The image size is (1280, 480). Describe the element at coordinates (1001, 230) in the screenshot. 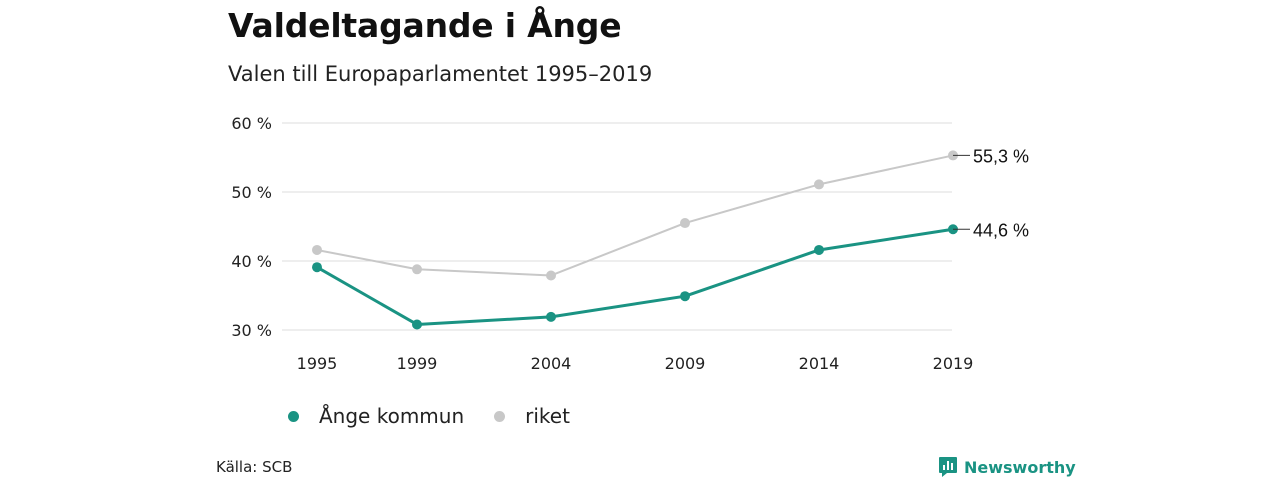

I see `end-label-ange: 44,6 %` at that location.